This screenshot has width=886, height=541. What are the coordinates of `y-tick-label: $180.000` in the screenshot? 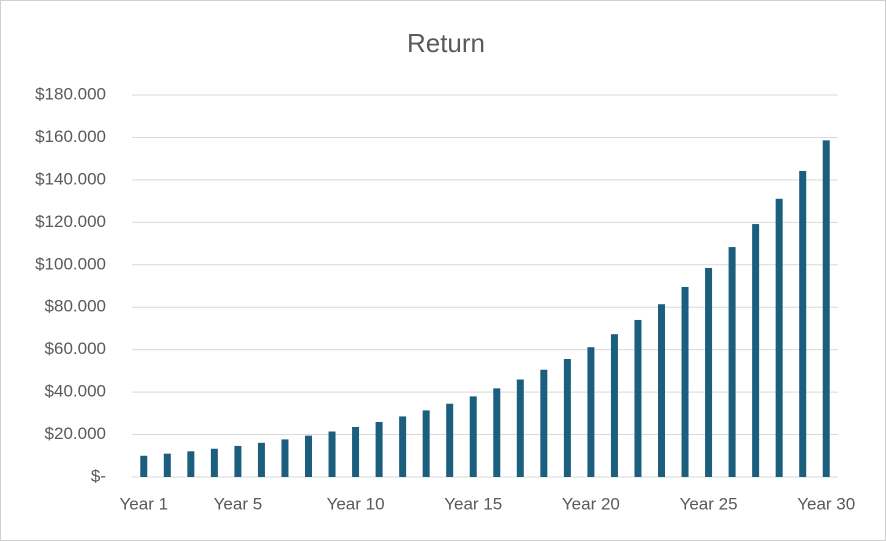 It's located at (70, 93).